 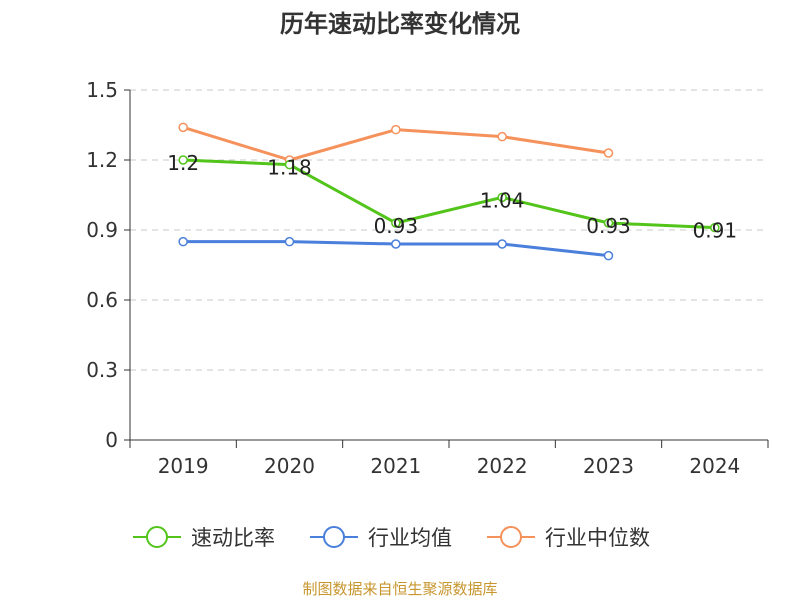 I want to click on legend-label: 速动比率, so click(x=233, y=538).